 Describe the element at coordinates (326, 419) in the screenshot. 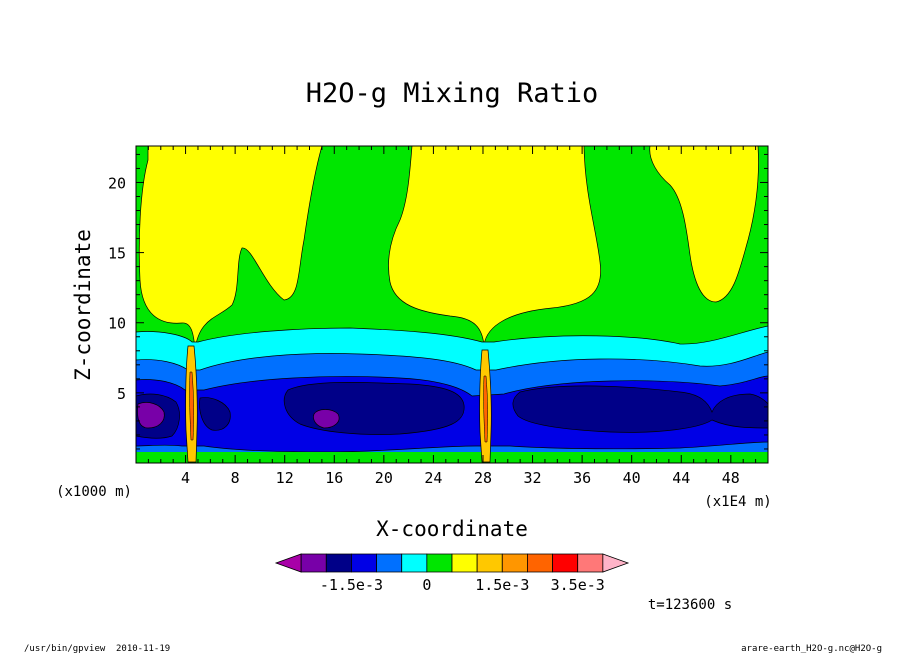

I see `purple-core-main` at that location.